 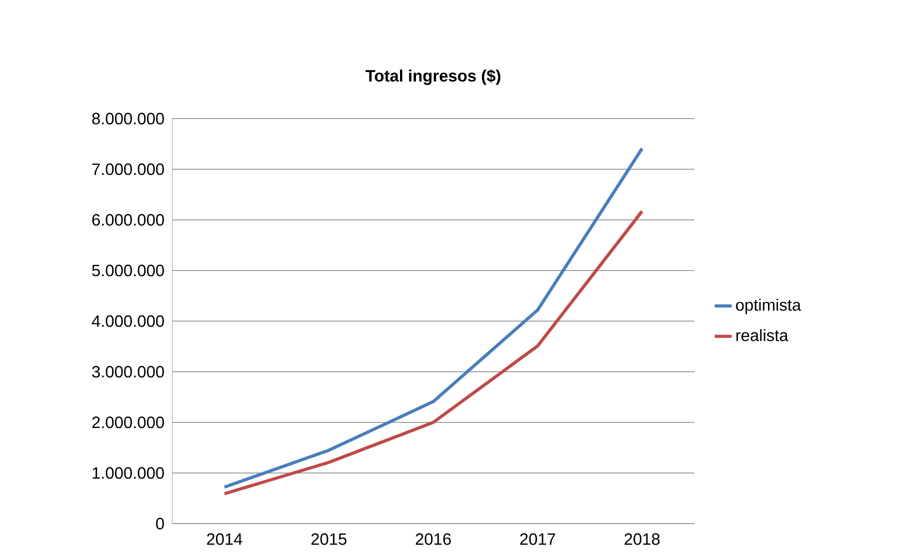 What do you see at coordinates (433, 77) in the screenshot?
I see `chart-title: Total ingresos ($)` at bounding box center [433, 77].